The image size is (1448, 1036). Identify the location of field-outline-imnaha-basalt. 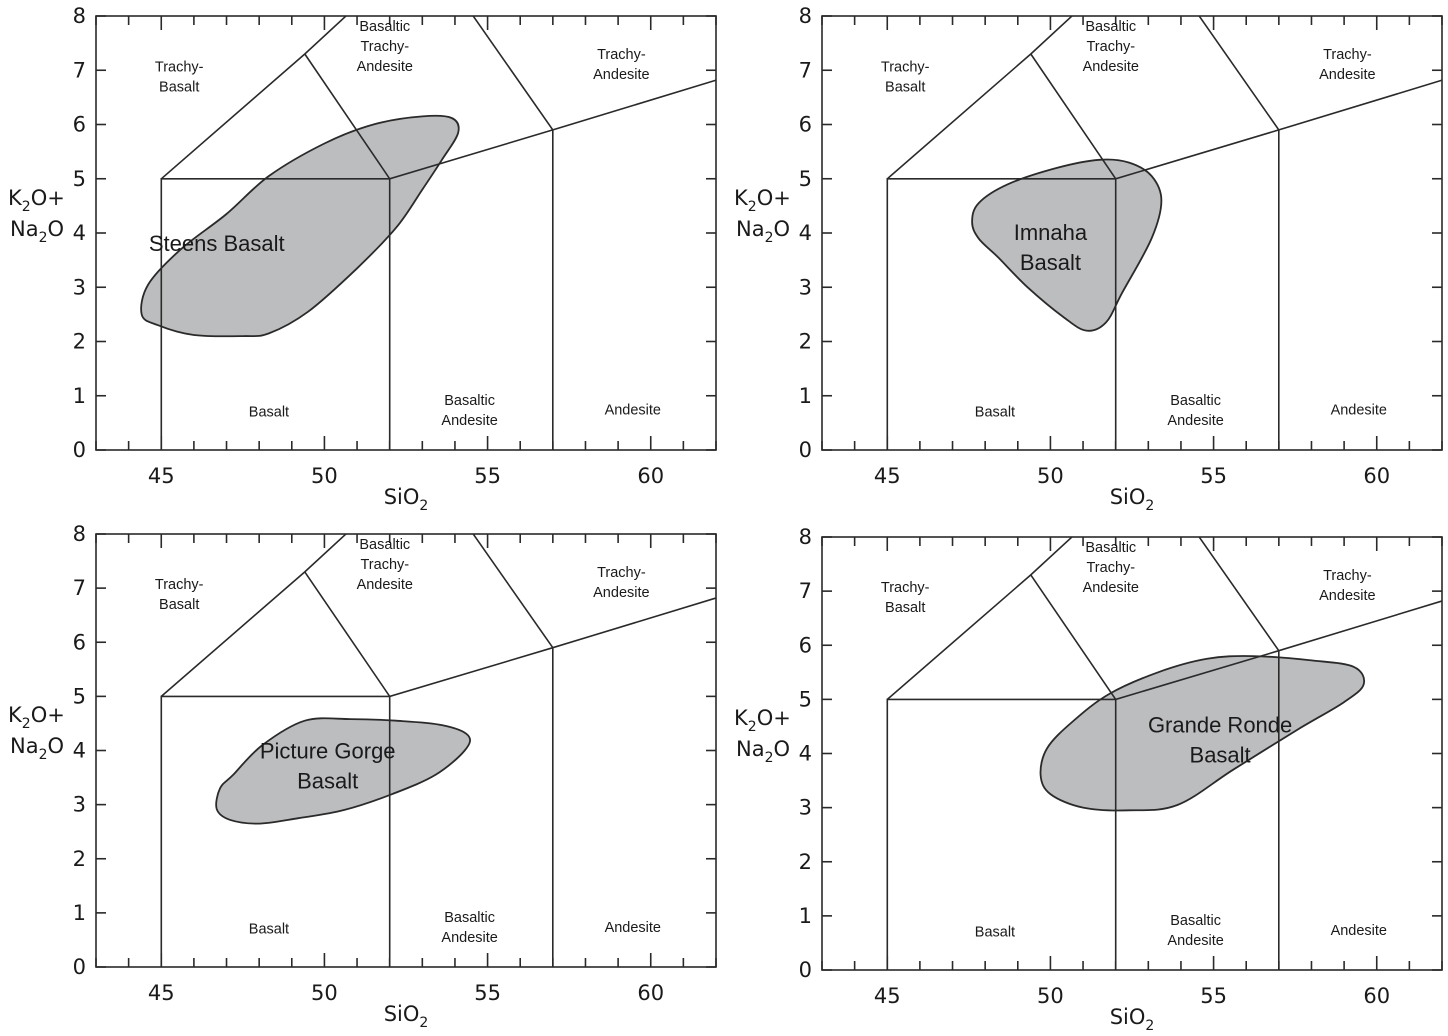
(1067, 245).